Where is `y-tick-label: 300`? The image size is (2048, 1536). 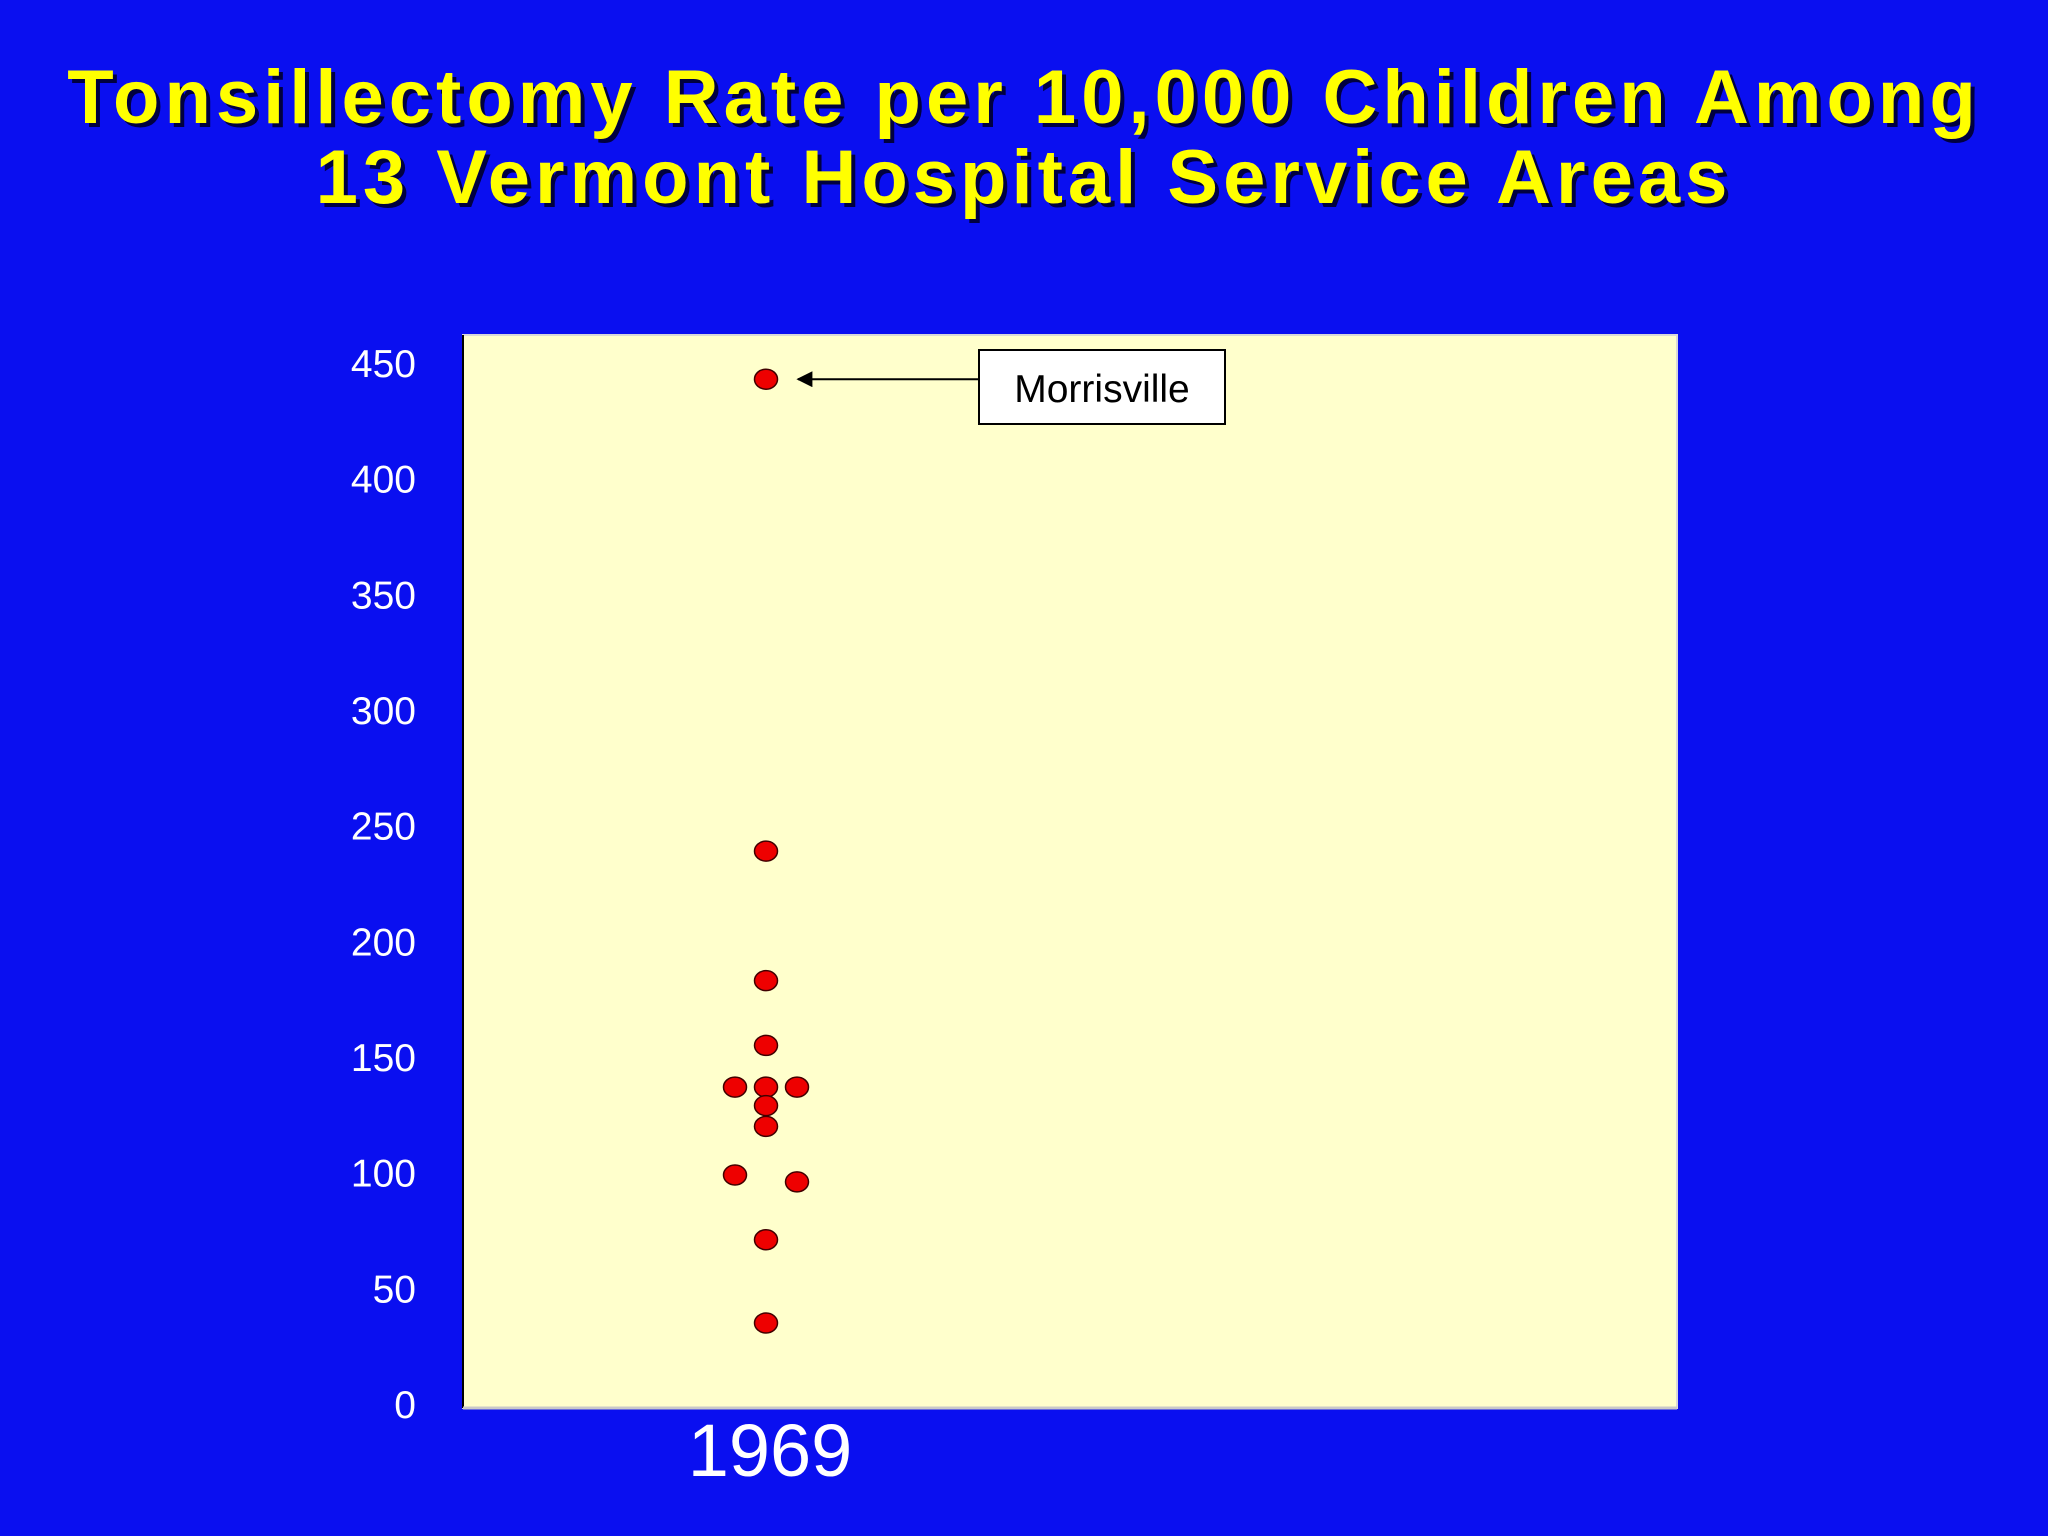
y-tick-label: 300 is located at coordinates (383, 711).